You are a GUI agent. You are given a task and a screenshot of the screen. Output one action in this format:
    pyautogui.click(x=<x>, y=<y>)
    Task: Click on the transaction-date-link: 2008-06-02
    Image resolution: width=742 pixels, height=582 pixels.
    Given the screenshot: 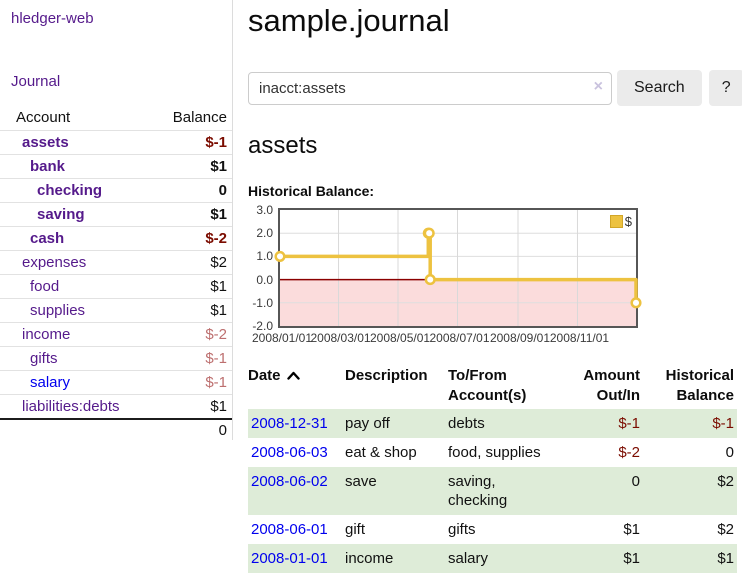 What is the action you would take?
    pyautogui.click(x=289, y=481)
    